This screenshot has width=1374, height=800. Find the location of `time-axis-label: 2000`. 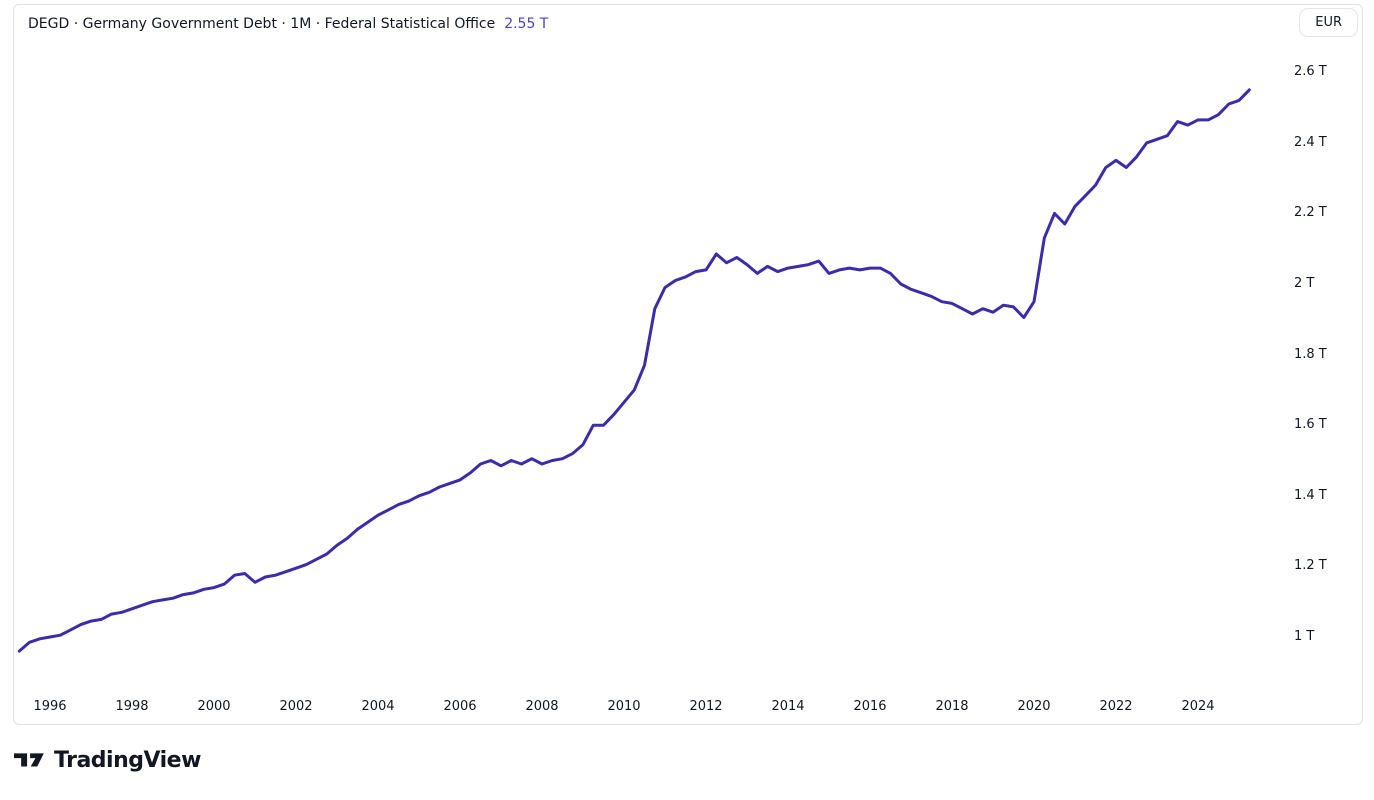

time-axis-label: 2000 is located at coordinates (214, 706).